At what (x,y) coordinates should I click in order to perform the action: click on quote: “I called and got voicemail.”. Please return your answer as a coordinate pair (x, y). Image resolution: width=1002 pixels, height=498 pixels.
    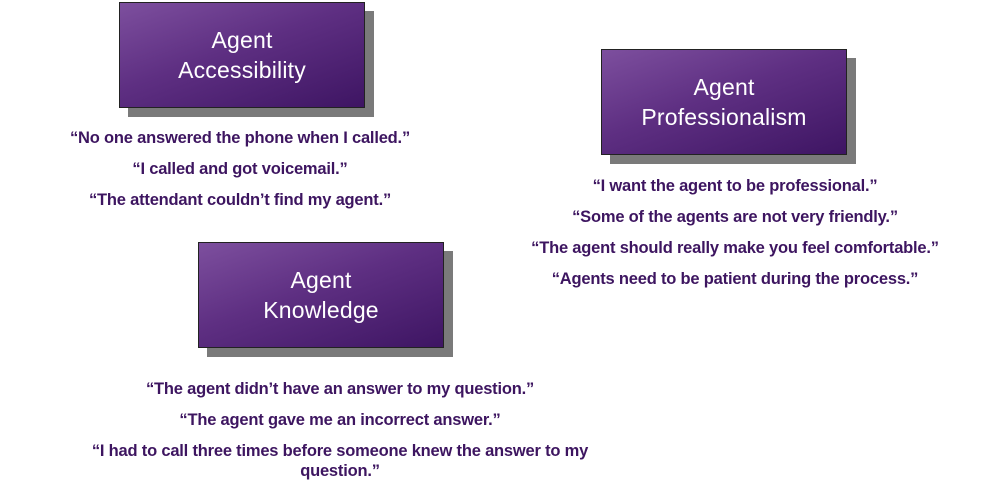
    Looking at the image, I should click on (240, 169).